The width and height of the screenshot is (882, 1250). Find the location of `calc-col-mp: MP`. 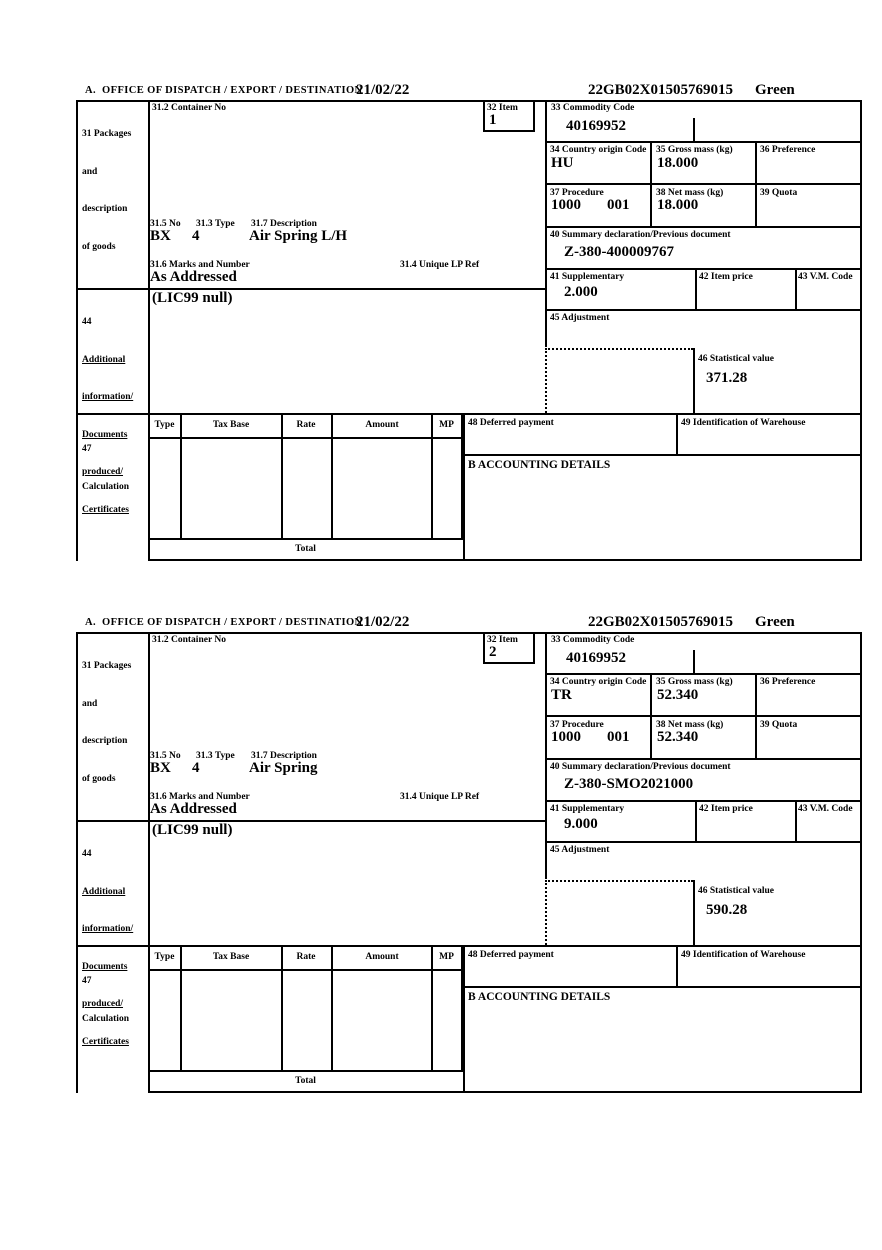

calc-col-mp: MP is located at coordinates (446, 425).